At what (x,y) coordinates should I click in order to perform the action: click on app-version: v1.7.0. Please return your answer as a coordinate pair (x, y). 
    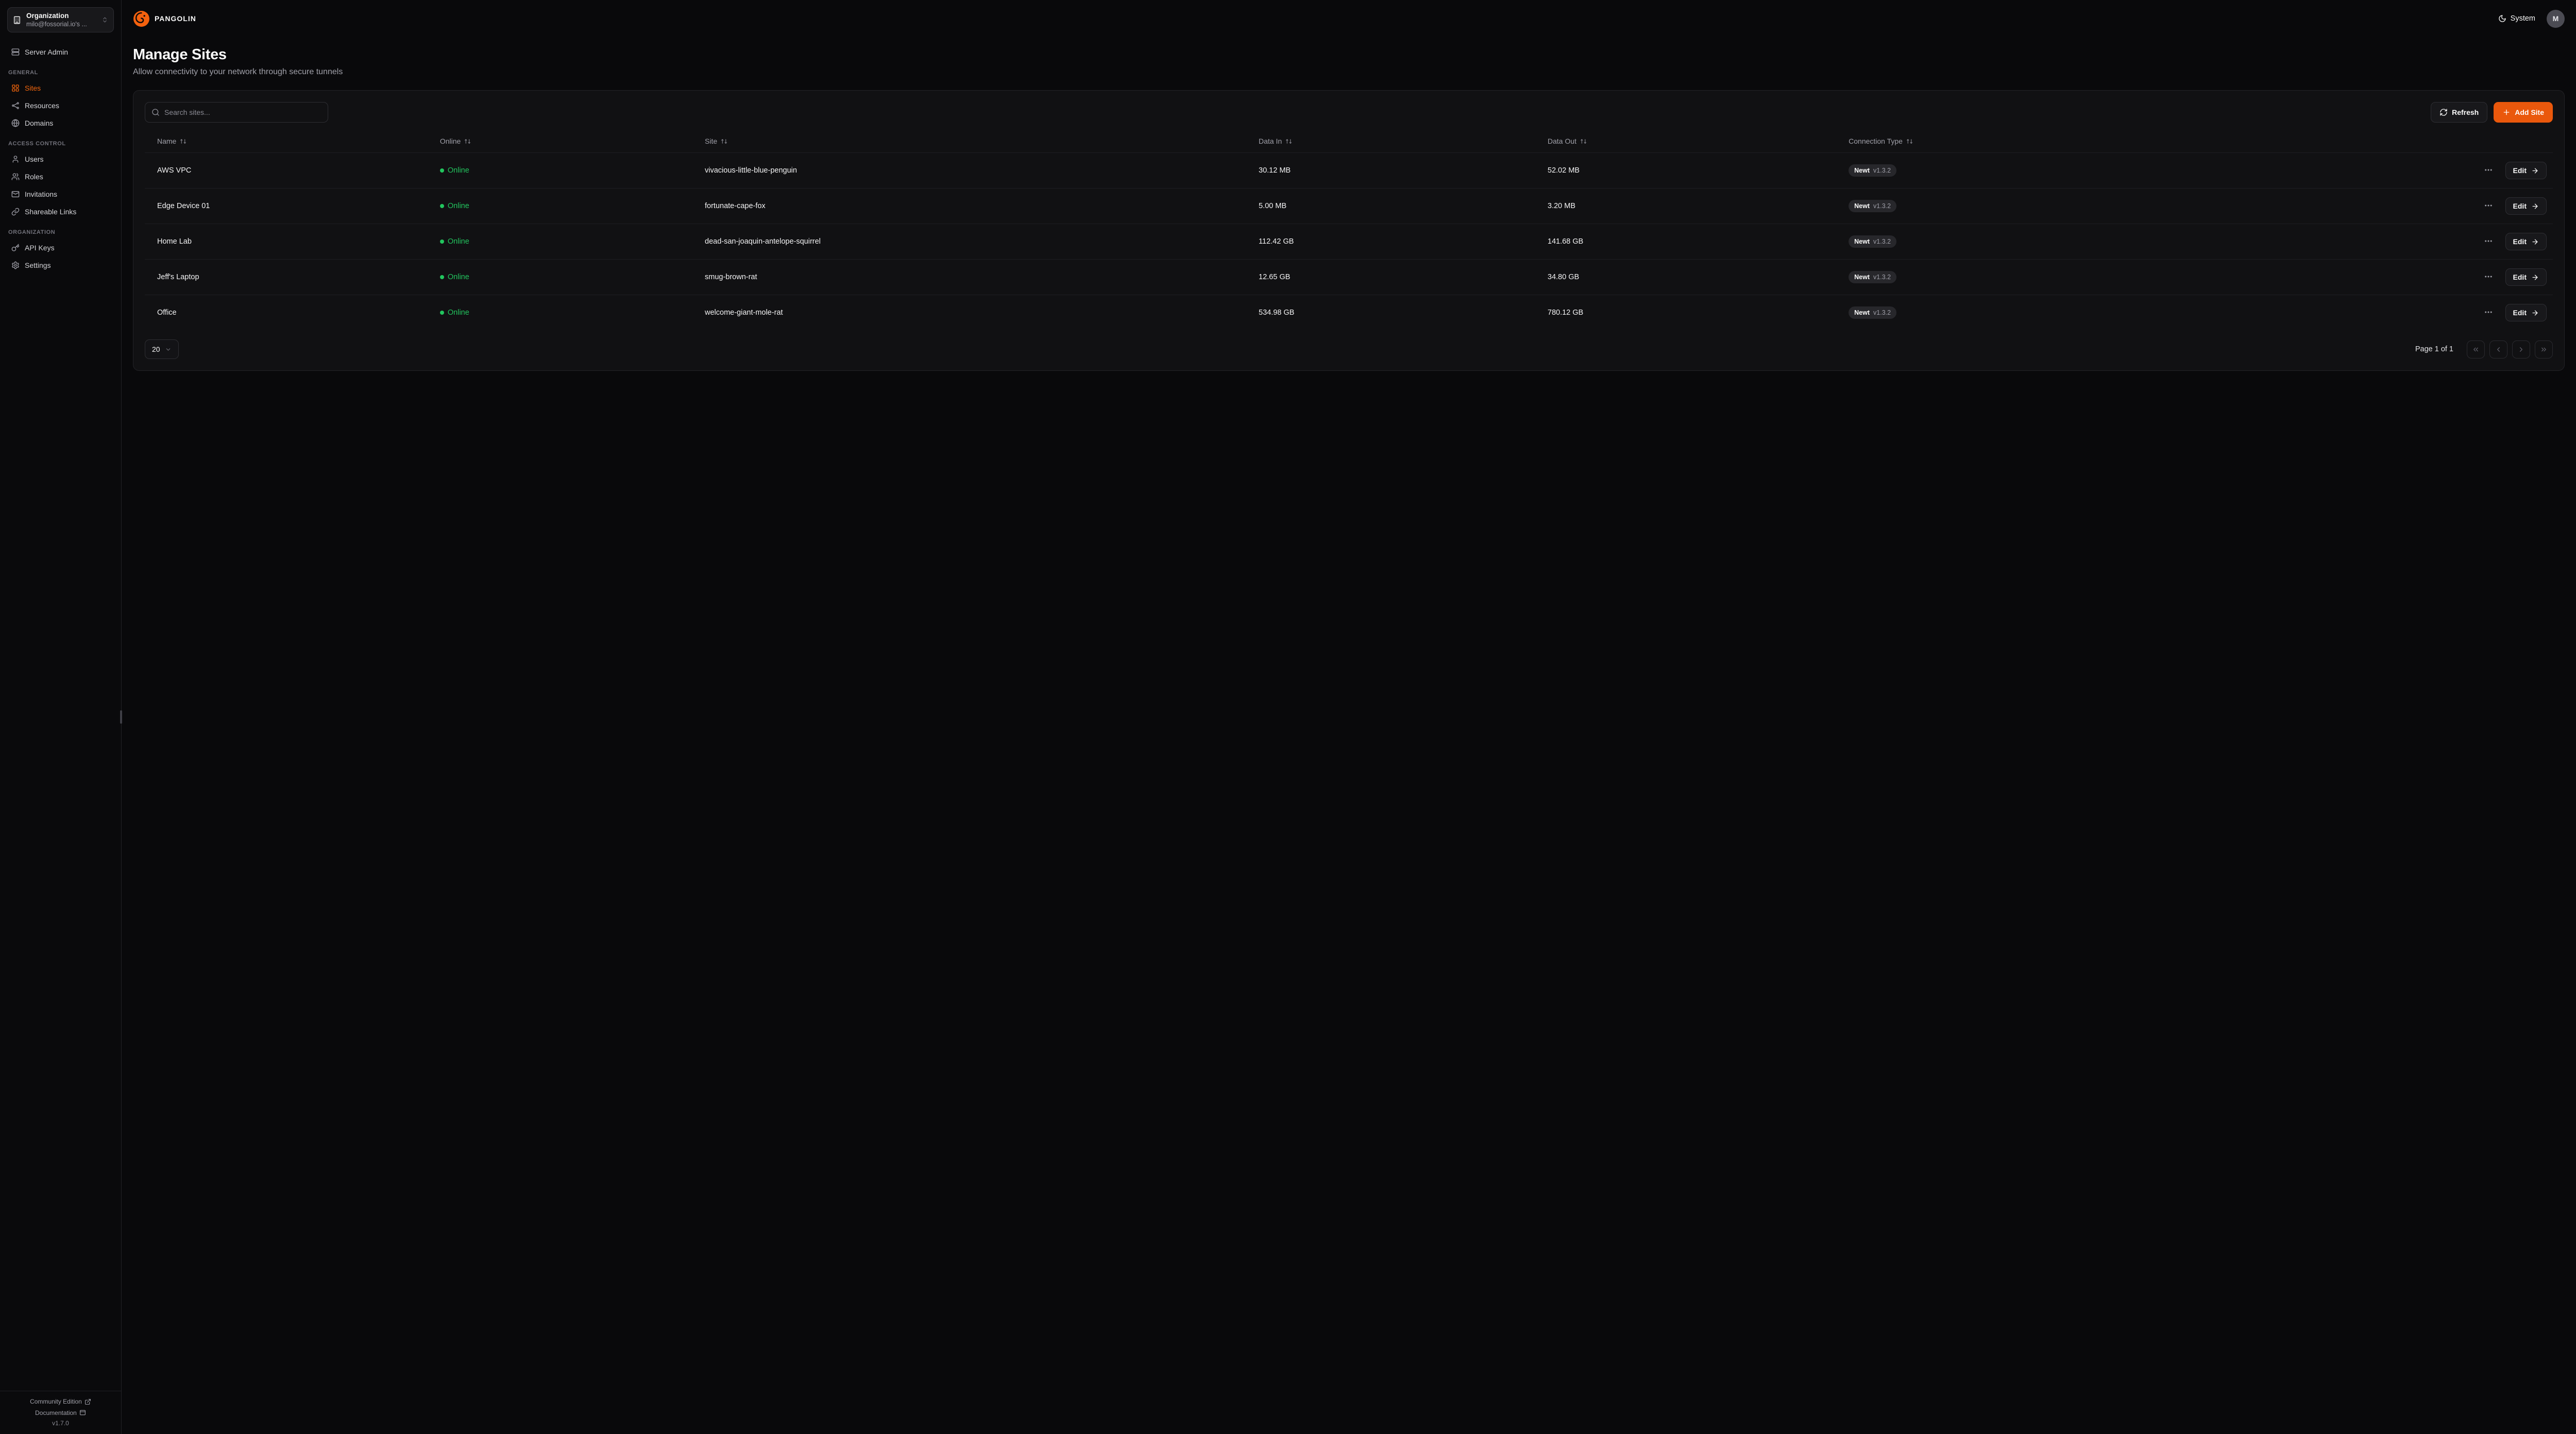
    Looking at the image, I should click on (60, 1423).